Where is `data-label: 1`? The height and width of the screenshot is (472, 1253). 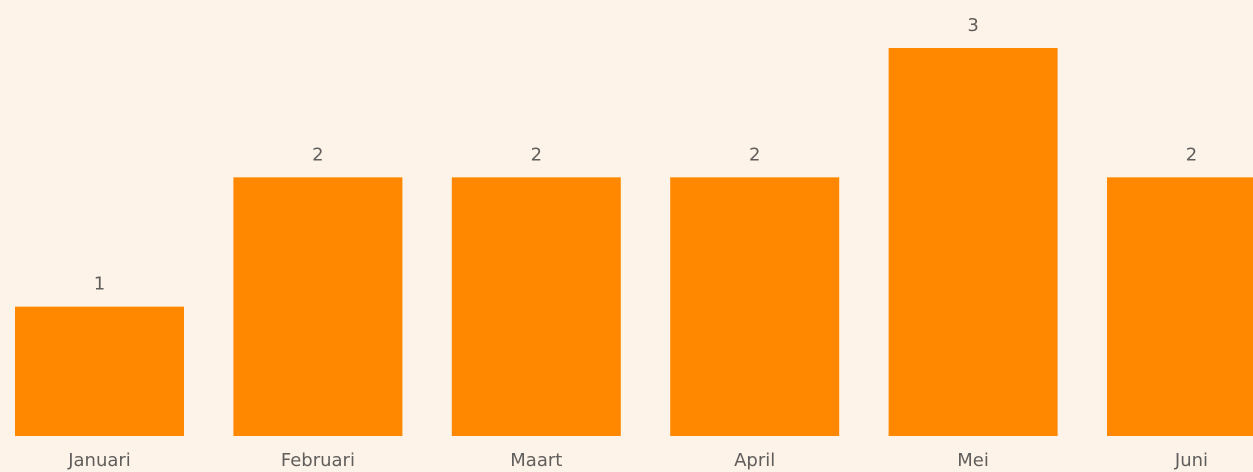
data-label: 1 is located at coordinates (99, 284).